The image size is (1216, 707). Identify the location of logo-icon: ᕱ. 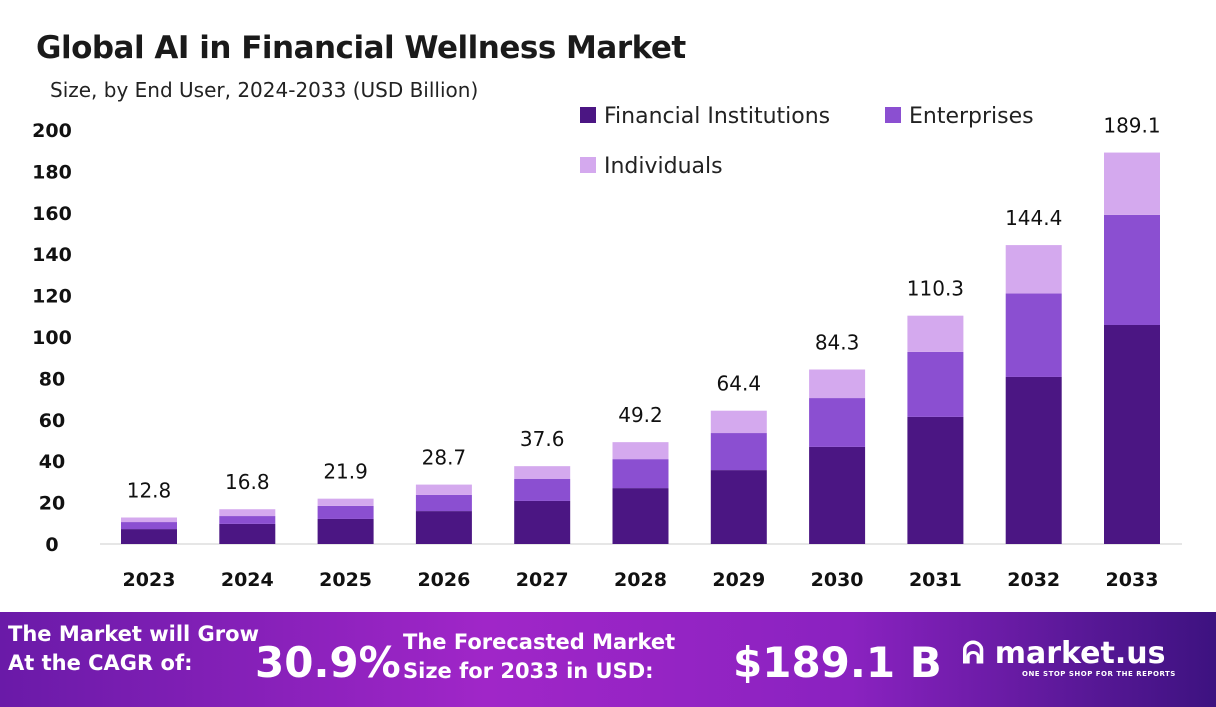
(973, 653).